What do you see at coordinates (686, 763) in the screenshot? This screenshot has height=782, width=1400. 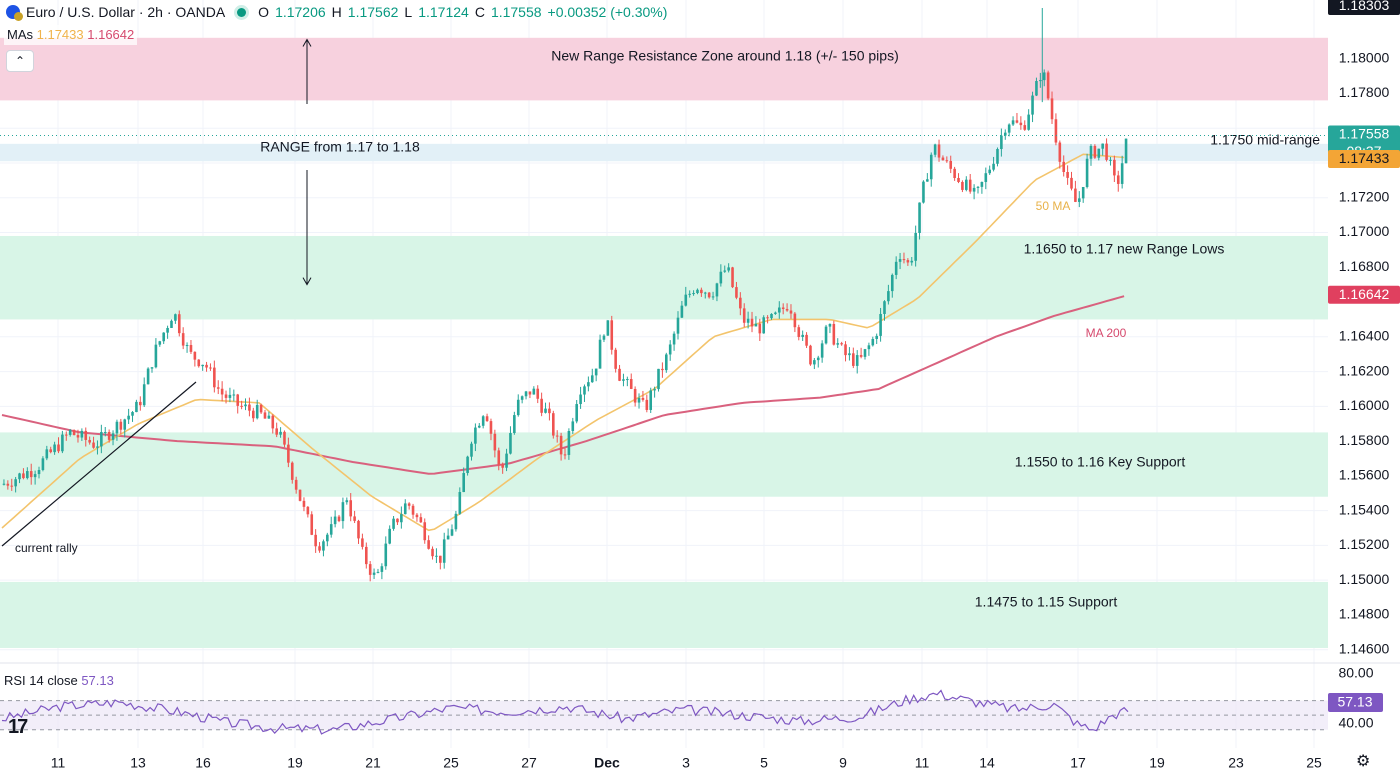 I see `time-axis: 11 13 16 19 21 25 27 Dec 3 5 9 11 14 17 19 23 25` at bounding box center [686, 763].